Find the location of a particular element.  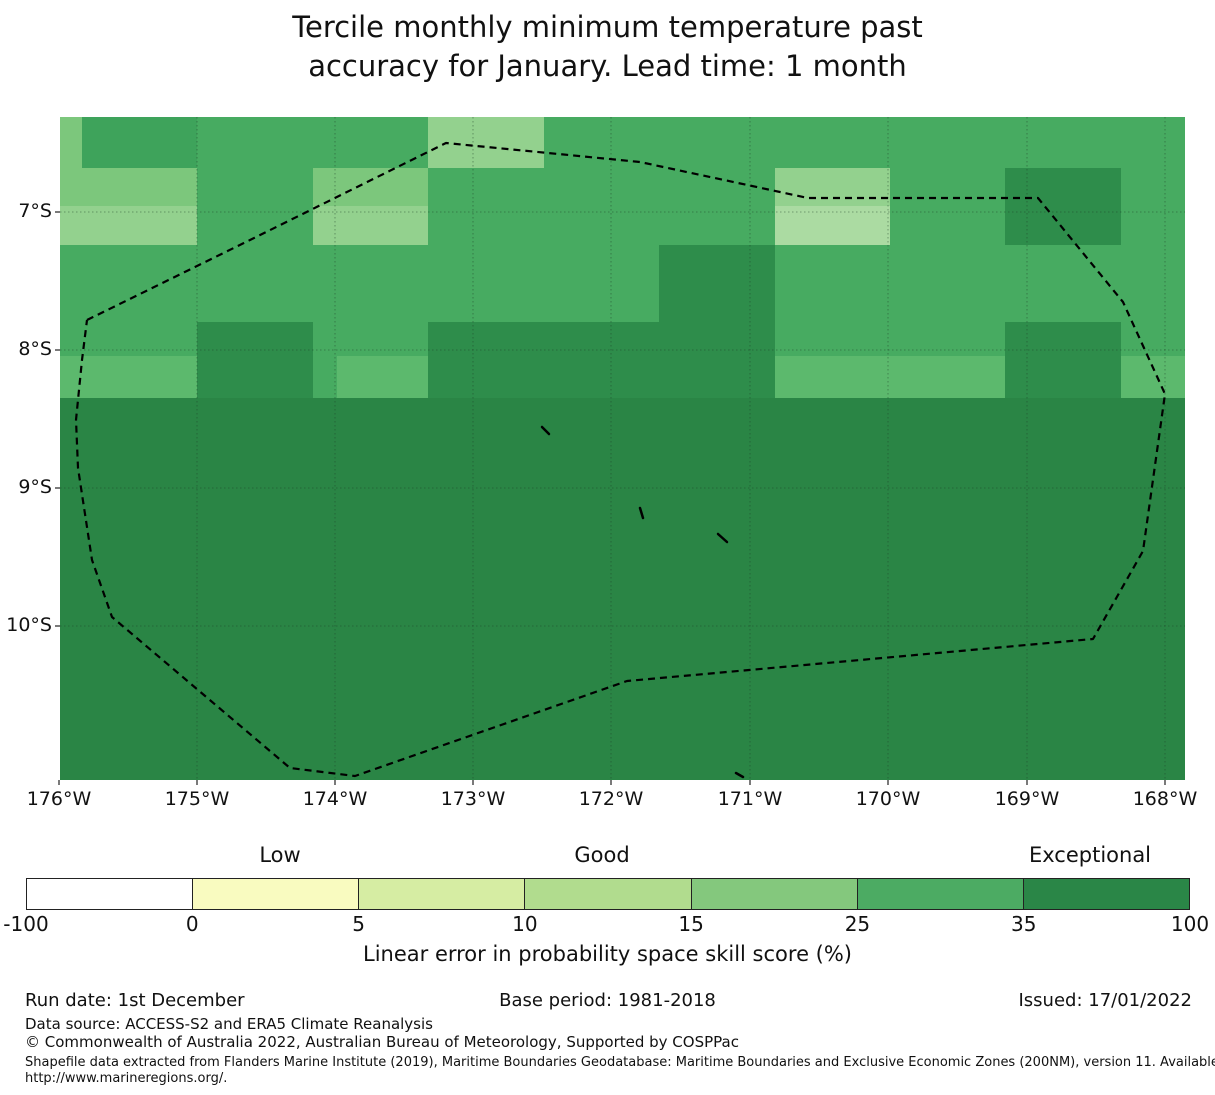

x-tick-label: 173°W is located at coordinates (473, 799).